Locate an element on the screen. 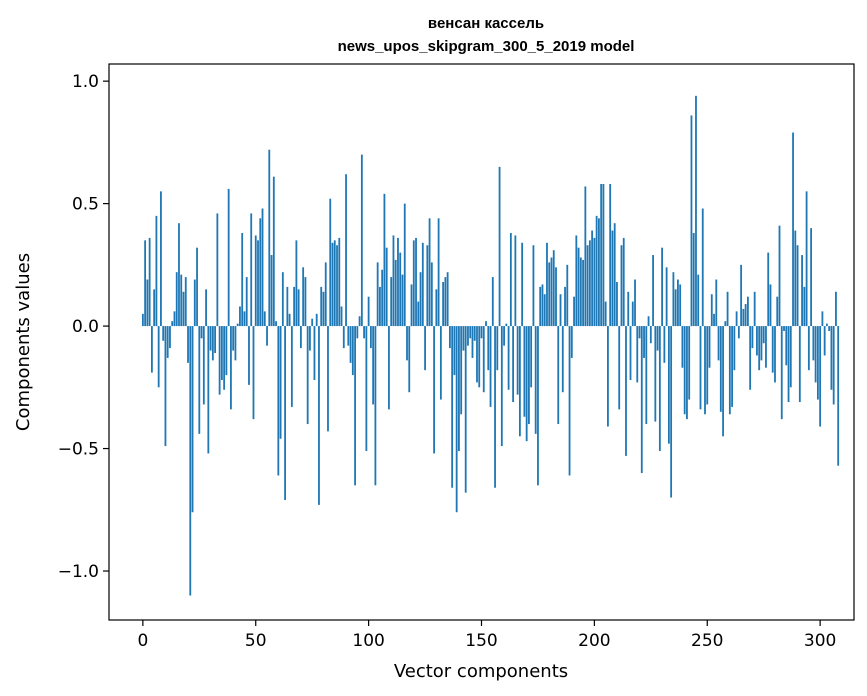 Image resolution: width=867 pixels, height=696 pixels. x-tick-label: 50 is located at coordinates (256, 641).